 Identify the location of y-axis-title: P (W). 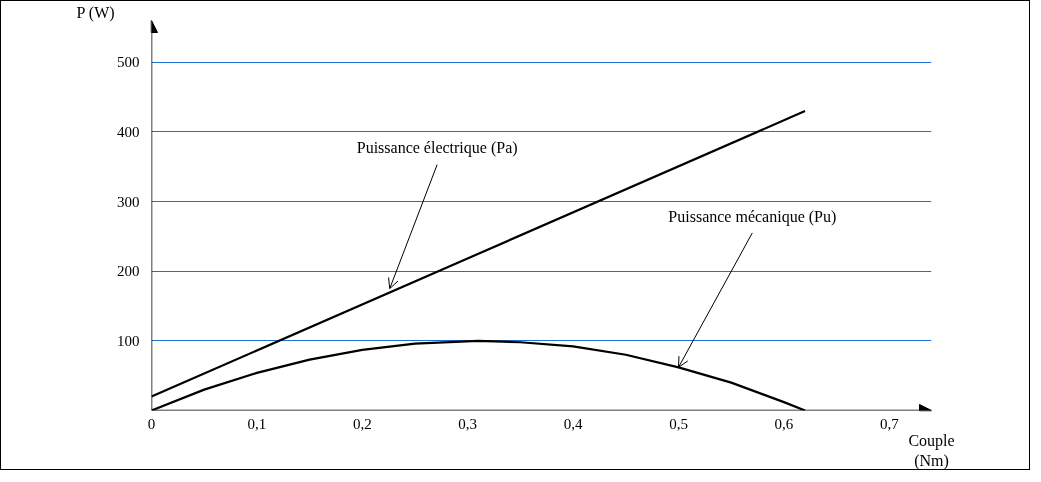
(95, 12).